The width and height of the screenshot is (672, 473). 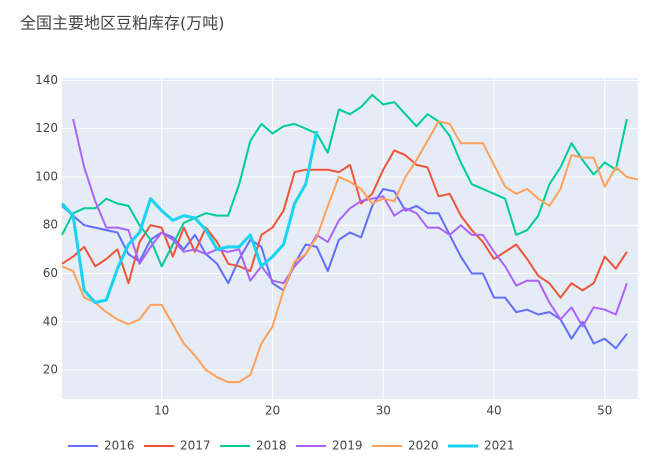 What do you see at coordinates (272, 411) in the screenshot?
I see `x-tick-label: 20` at bounding box center [272, 411].